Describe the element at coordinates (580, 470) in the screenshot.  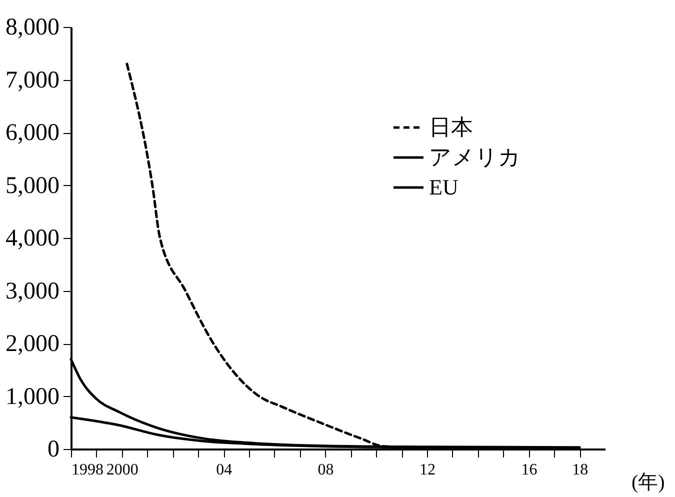
I see `x-tick-label: 18` at that location.